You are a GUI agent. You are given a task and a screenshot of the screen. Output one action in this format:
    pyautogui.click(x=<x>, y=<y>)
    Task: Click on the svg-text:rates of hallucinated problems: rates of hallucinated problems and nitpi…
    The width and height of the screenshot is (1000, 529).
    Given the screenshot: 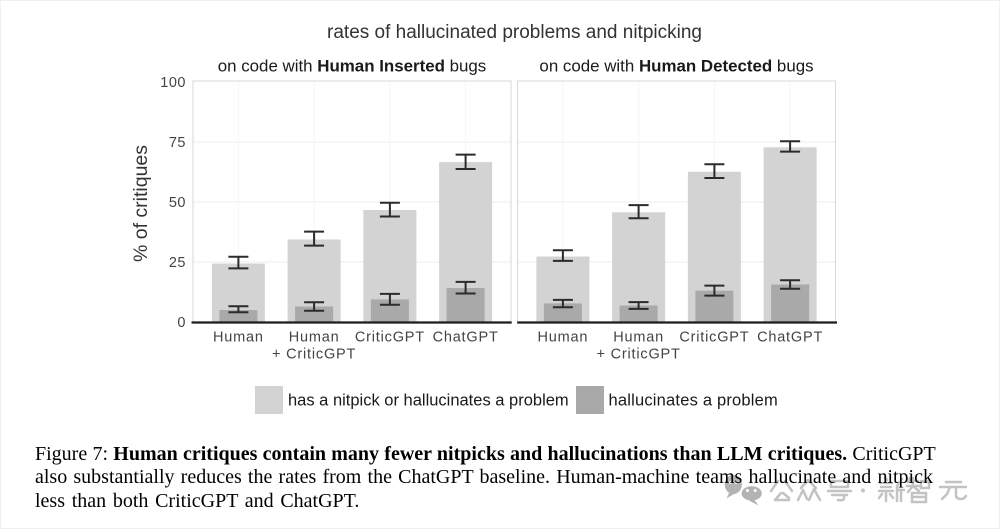 What is the action you would take?
    pyautogui.click(x=514, y=32)
    